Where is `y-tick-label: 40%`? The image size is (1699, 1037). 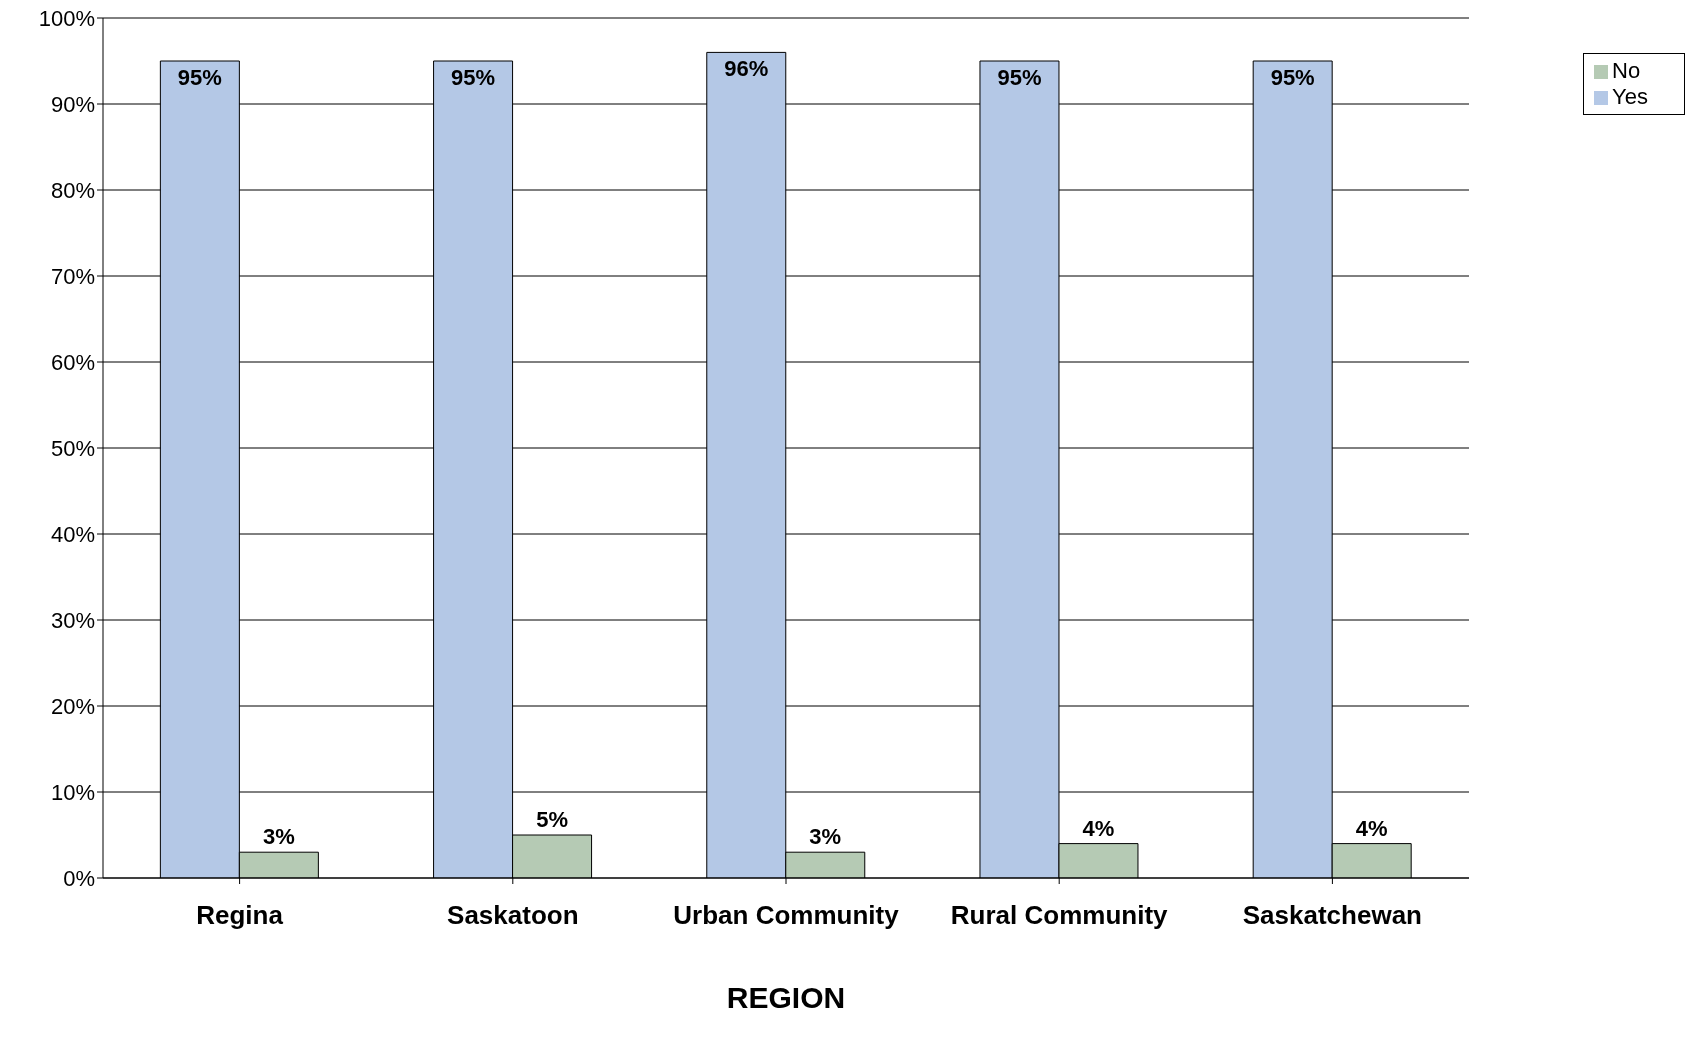 y-tick-label: 40% is located at coordinates (72, 534).